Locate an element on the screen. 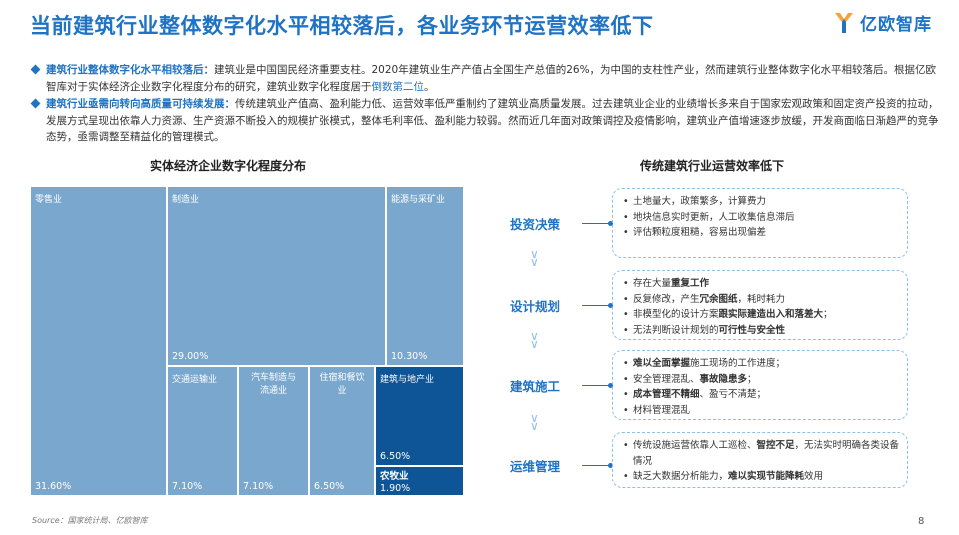 This screenshot has height=535, width=959. brand-name: 亿欧智库 is located at coordinates (896, 25).